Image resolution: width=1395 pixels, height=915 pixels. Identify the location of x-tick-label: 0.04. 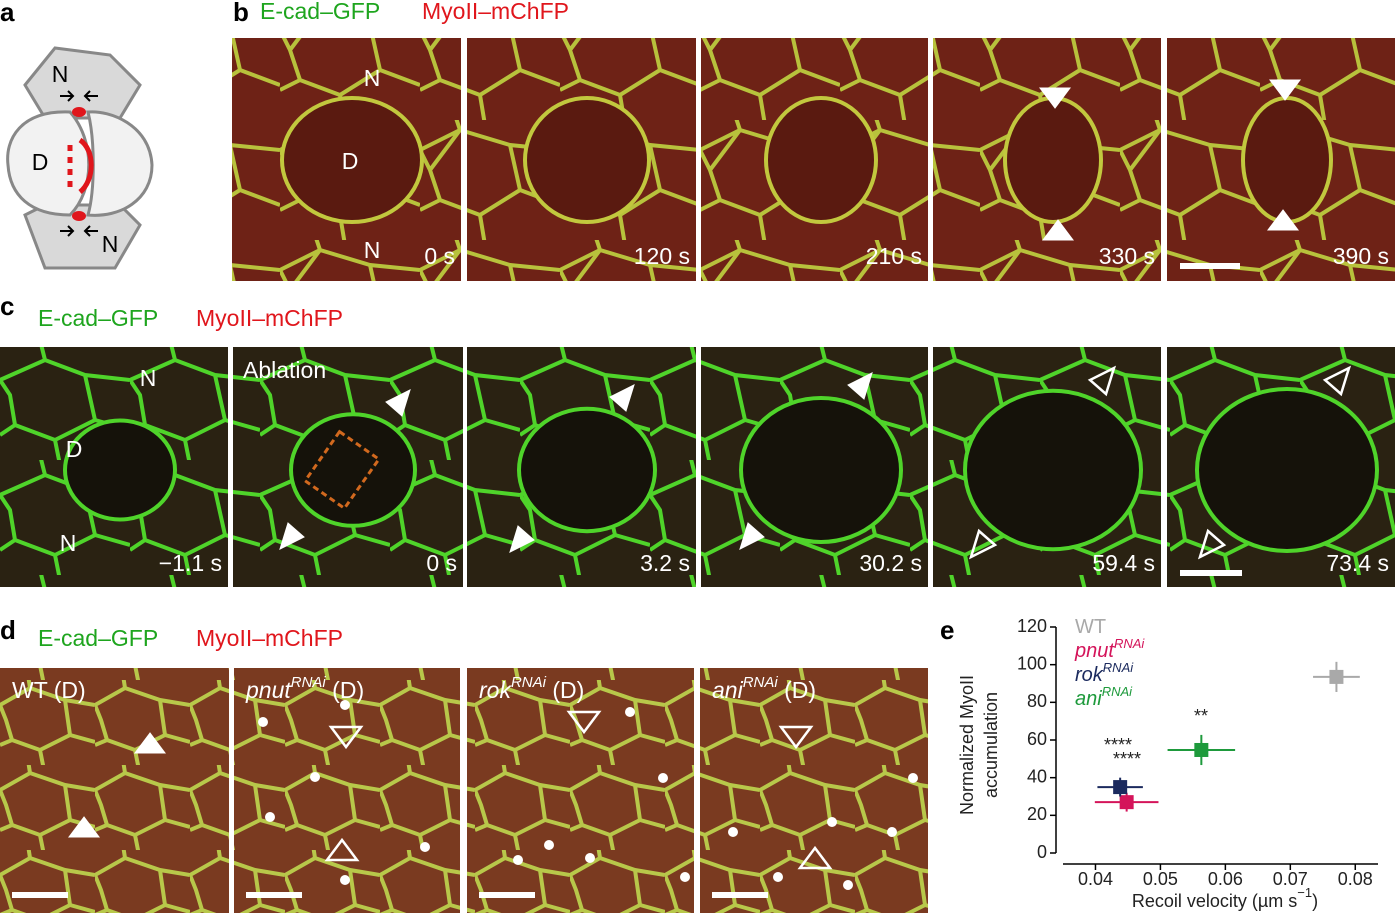
(1095, 879).